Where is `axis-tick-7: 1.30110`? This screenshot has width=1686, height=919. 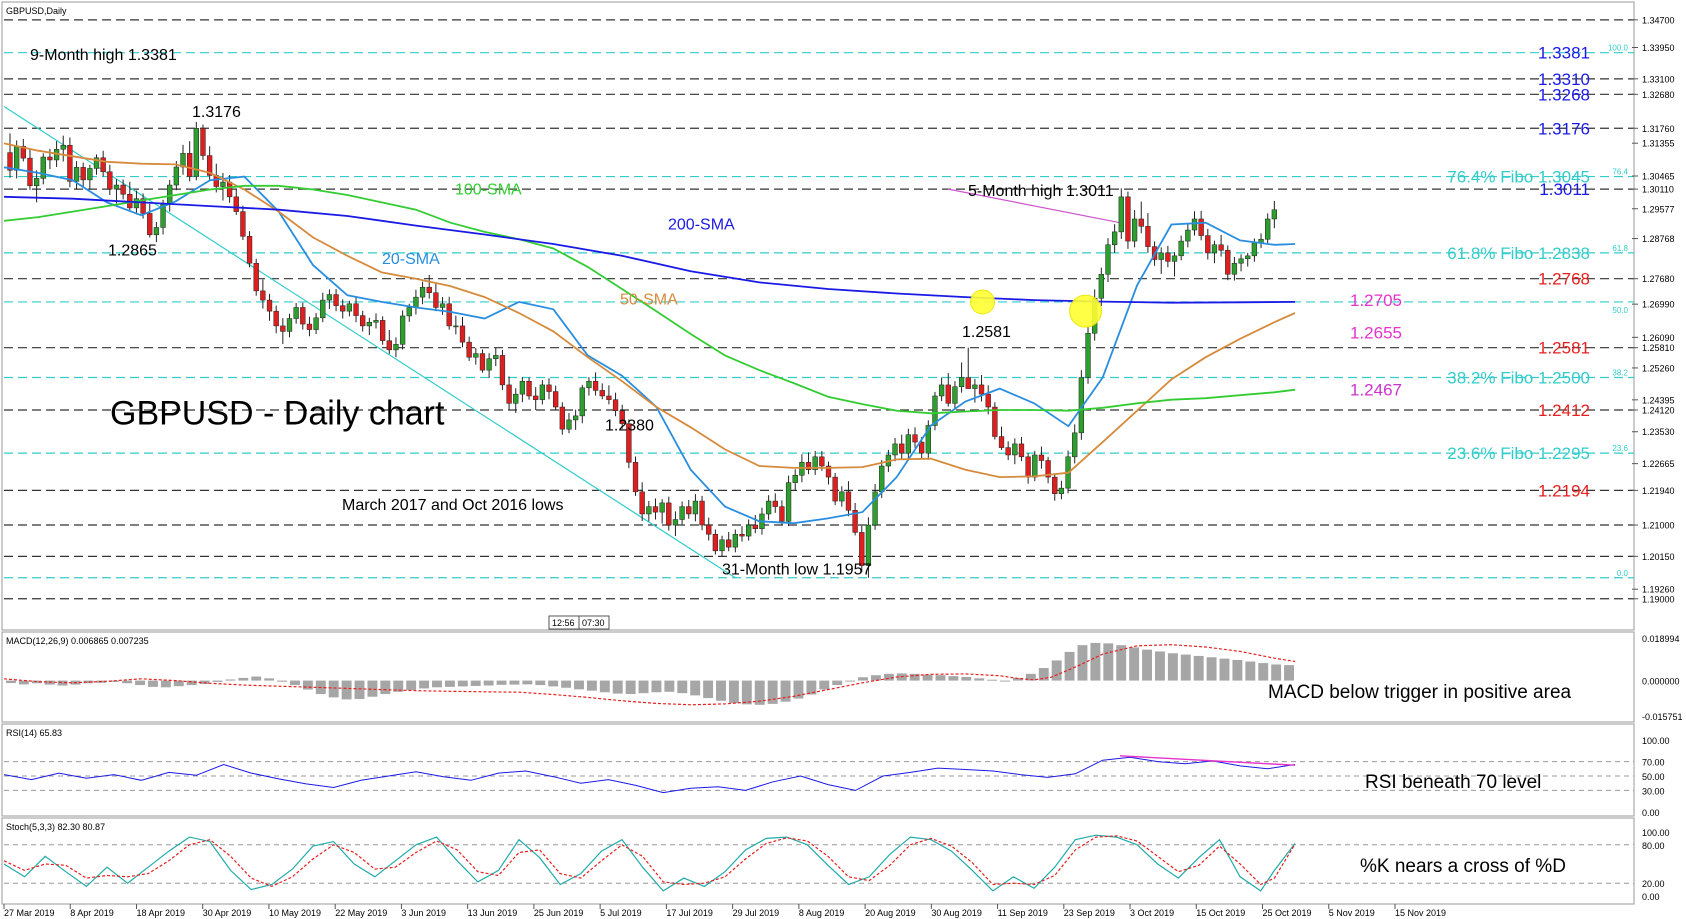 axis-tick-7: 1.30110 is located at coordinates (1653, 190).